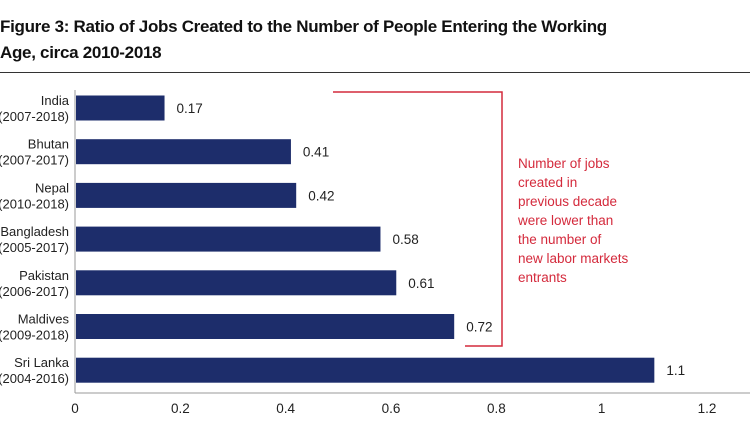 This screenshot has width=750, height=422. What do you see at coordinates (34, 160) in the screenshot?
I see `category-sublabel: (2007-2017)` at bounding box center [34, 160].